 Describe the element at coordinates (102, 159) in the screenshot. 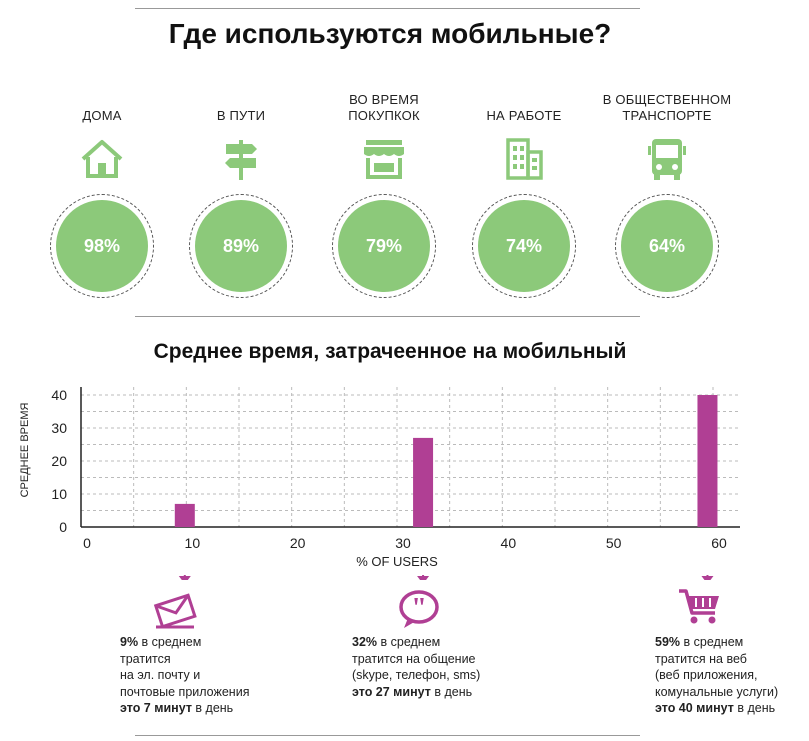

I see `house-icon` at that location.